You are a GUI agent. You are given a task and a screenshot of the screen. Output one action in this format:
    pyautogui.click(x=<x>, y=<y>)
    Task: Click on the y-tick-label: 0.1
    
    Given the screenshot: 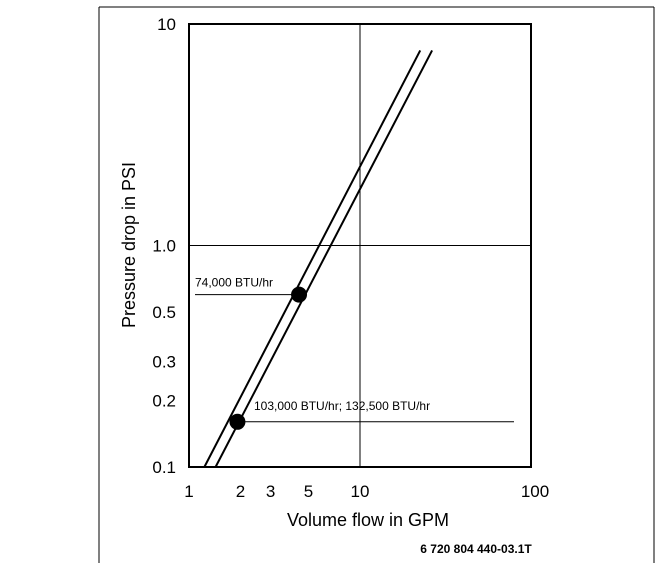 What is the action you would take?
    pyautogui.click(x=164, y=467)
    